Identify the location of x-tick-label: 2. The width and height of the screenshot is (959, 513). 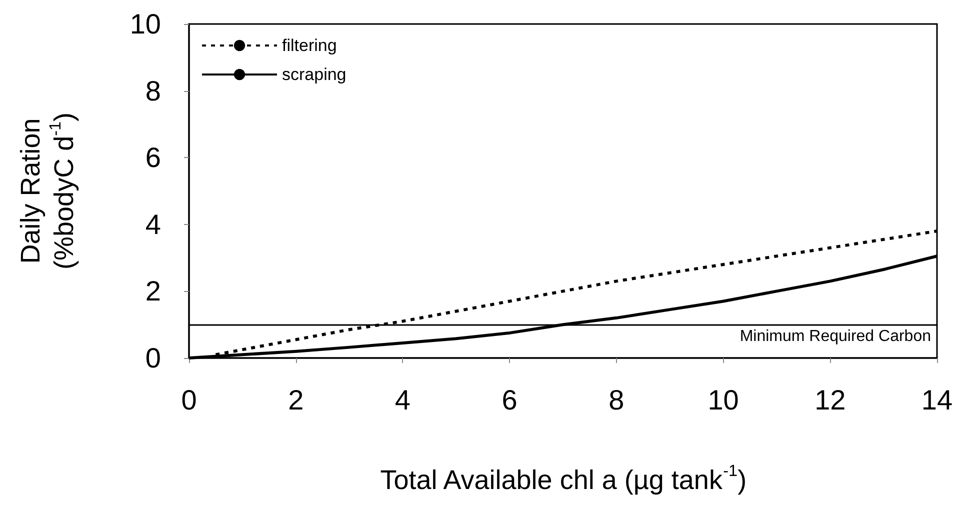
(296, 400).